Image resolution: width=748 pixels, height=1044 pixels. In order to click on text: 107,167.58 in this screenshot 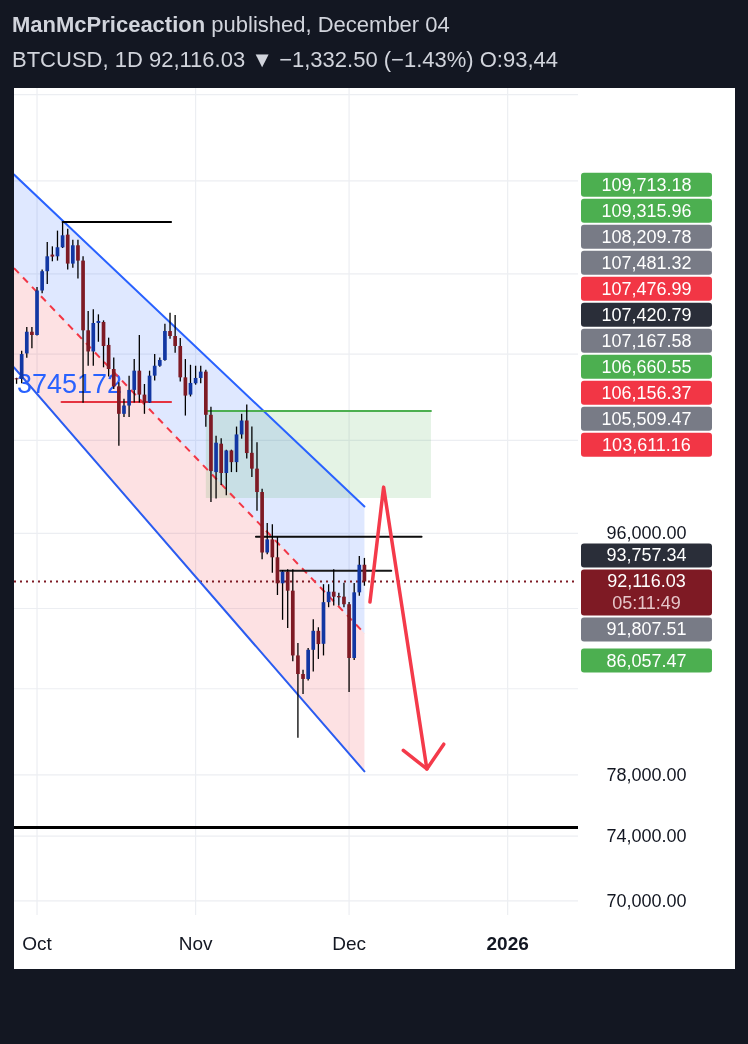, I will do `click(646, 340)`.